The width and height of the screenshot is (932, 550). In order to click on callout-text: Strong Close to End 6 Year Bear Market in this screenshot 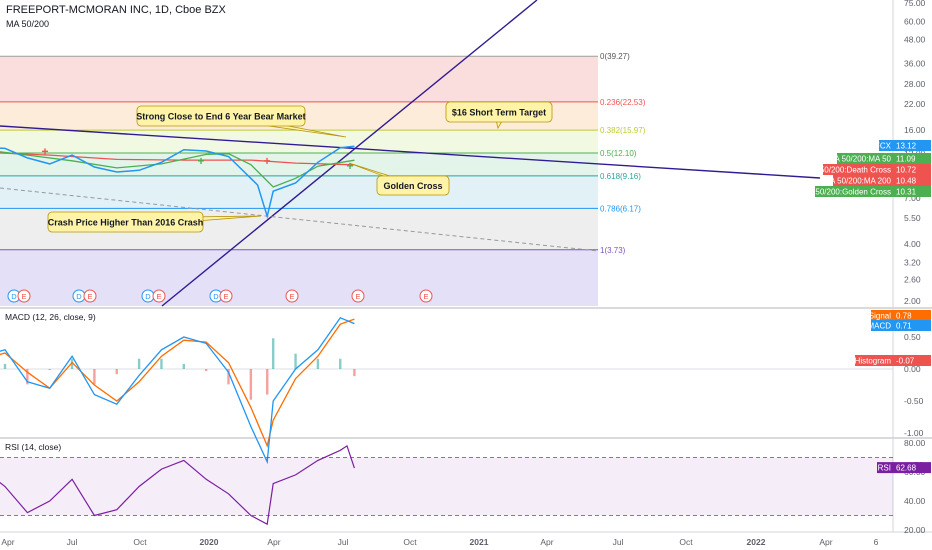, I will do `click(220, 117)`.